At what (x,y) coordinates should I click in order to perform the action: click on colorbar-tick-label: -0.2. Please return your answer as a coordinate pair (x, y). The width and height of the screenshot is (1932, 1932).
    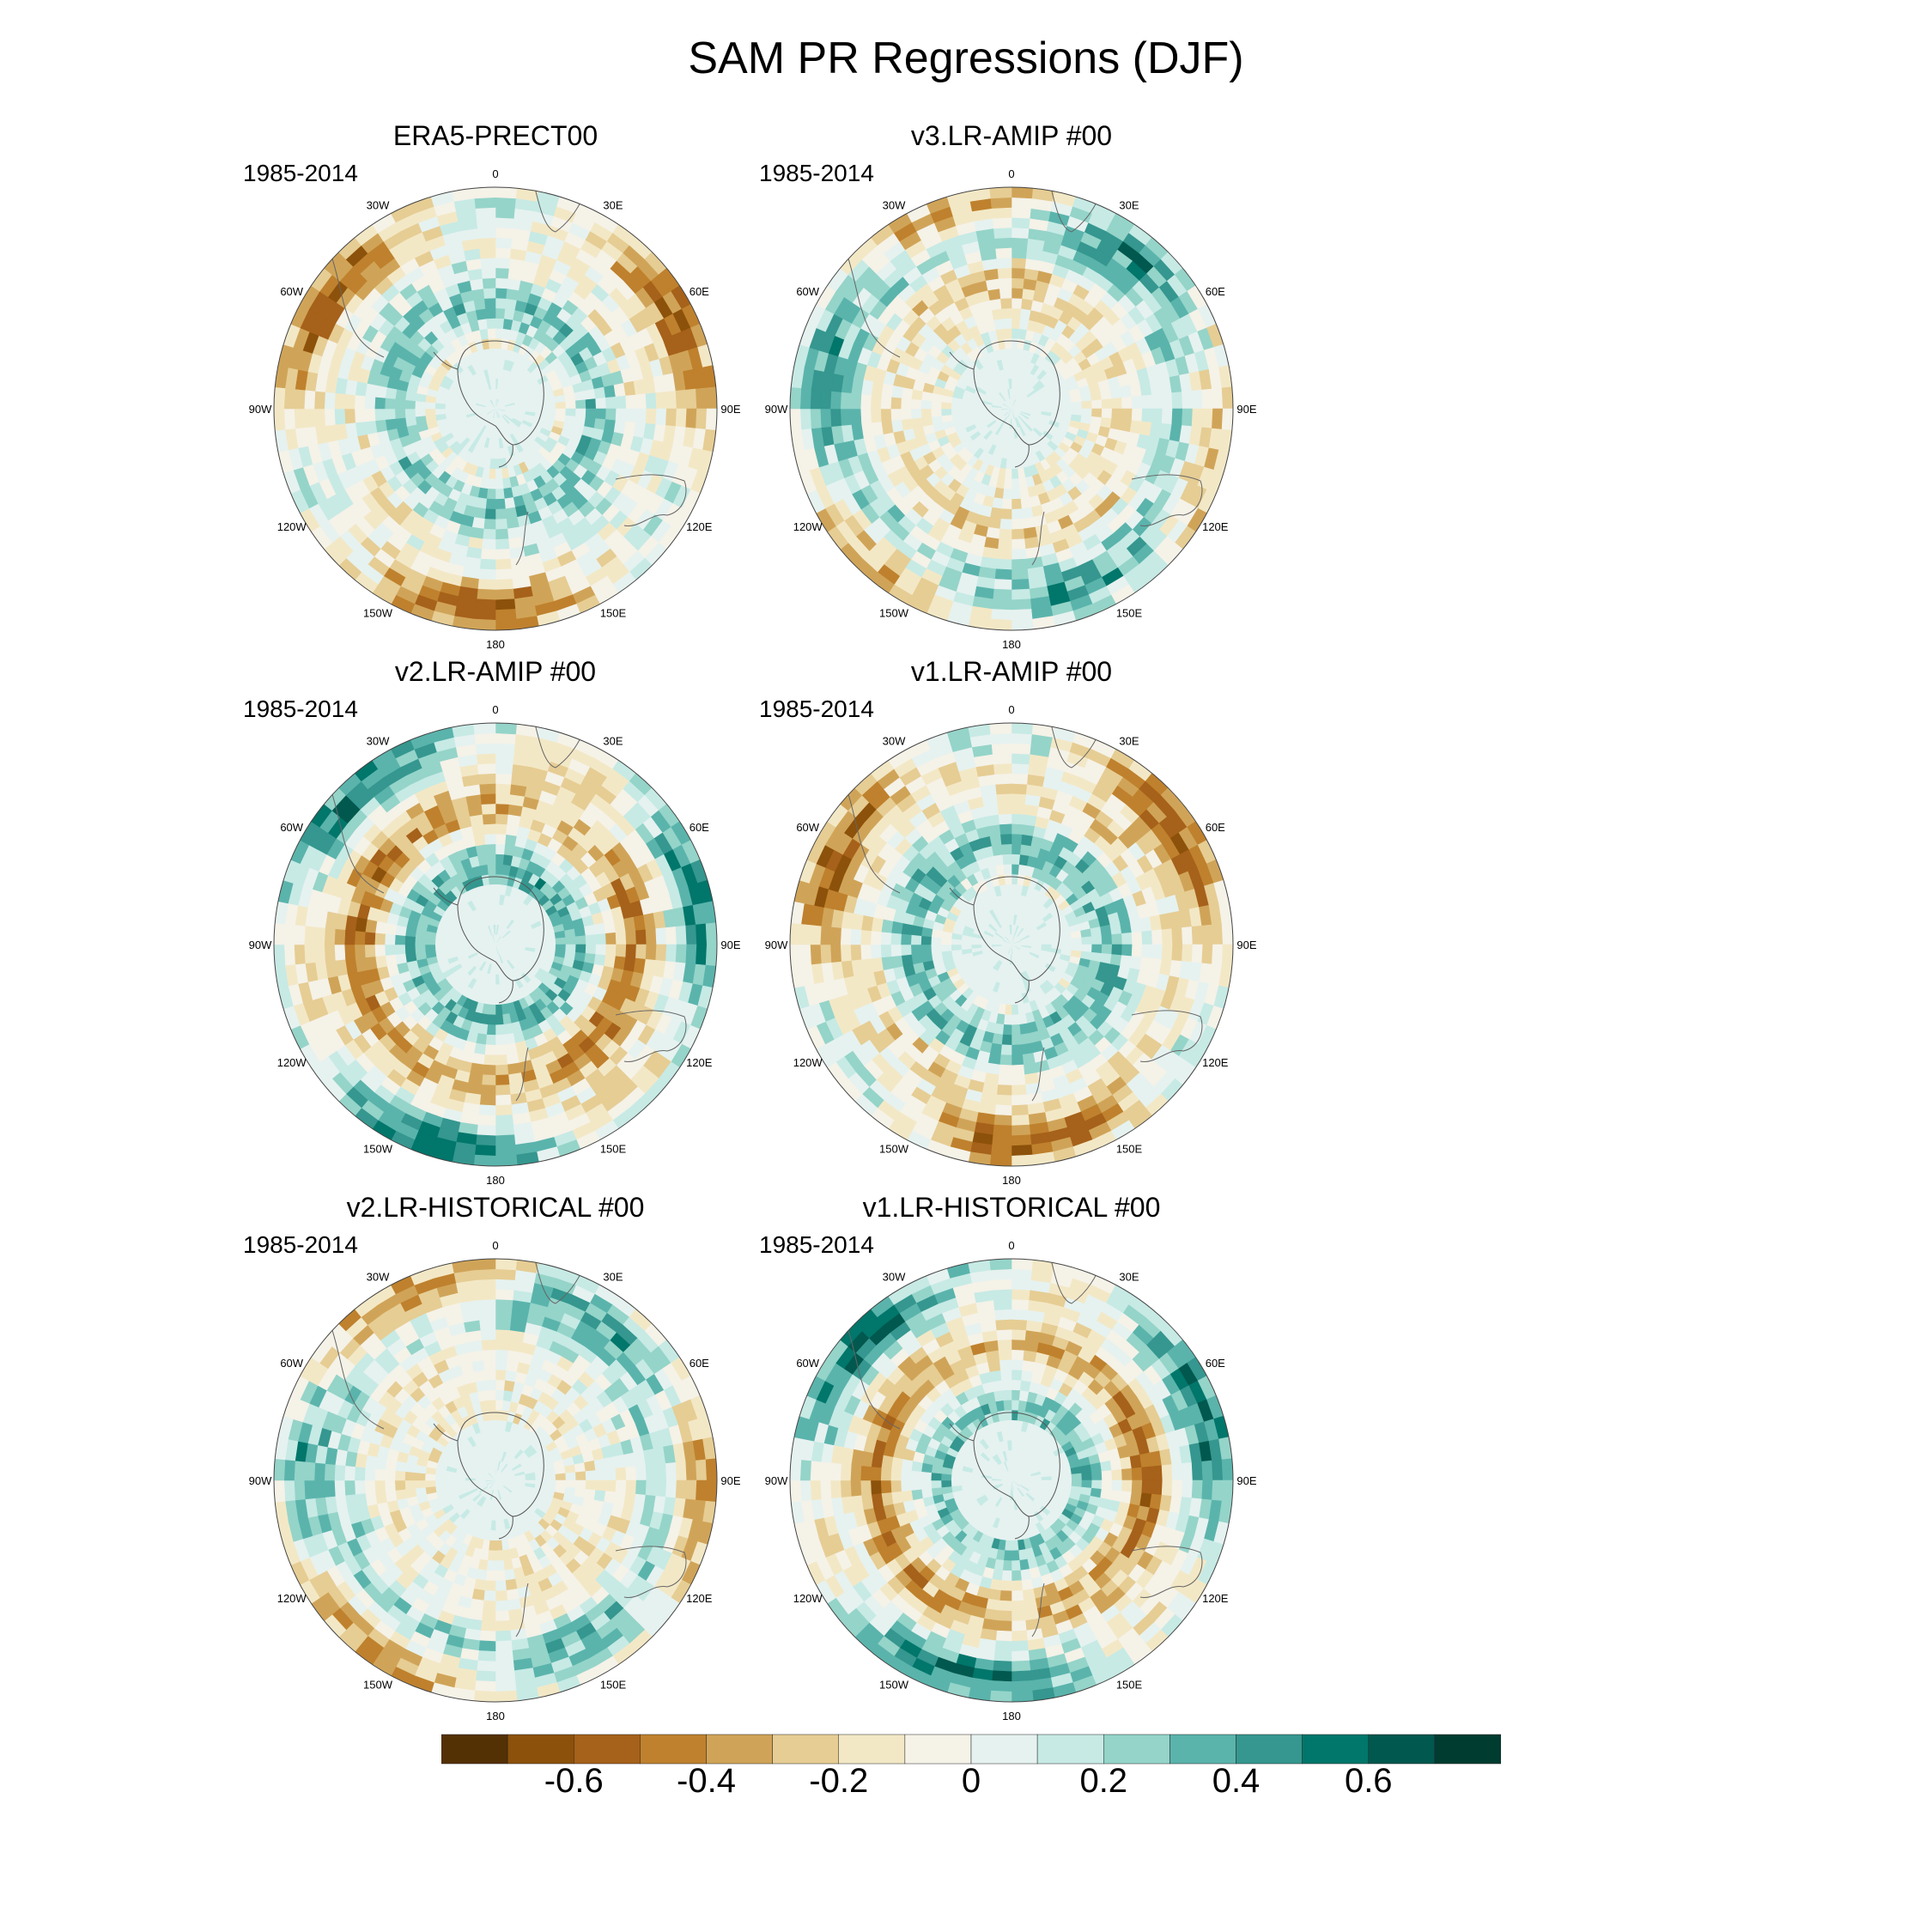
    Looking at the image, I should click on (839, 1781).